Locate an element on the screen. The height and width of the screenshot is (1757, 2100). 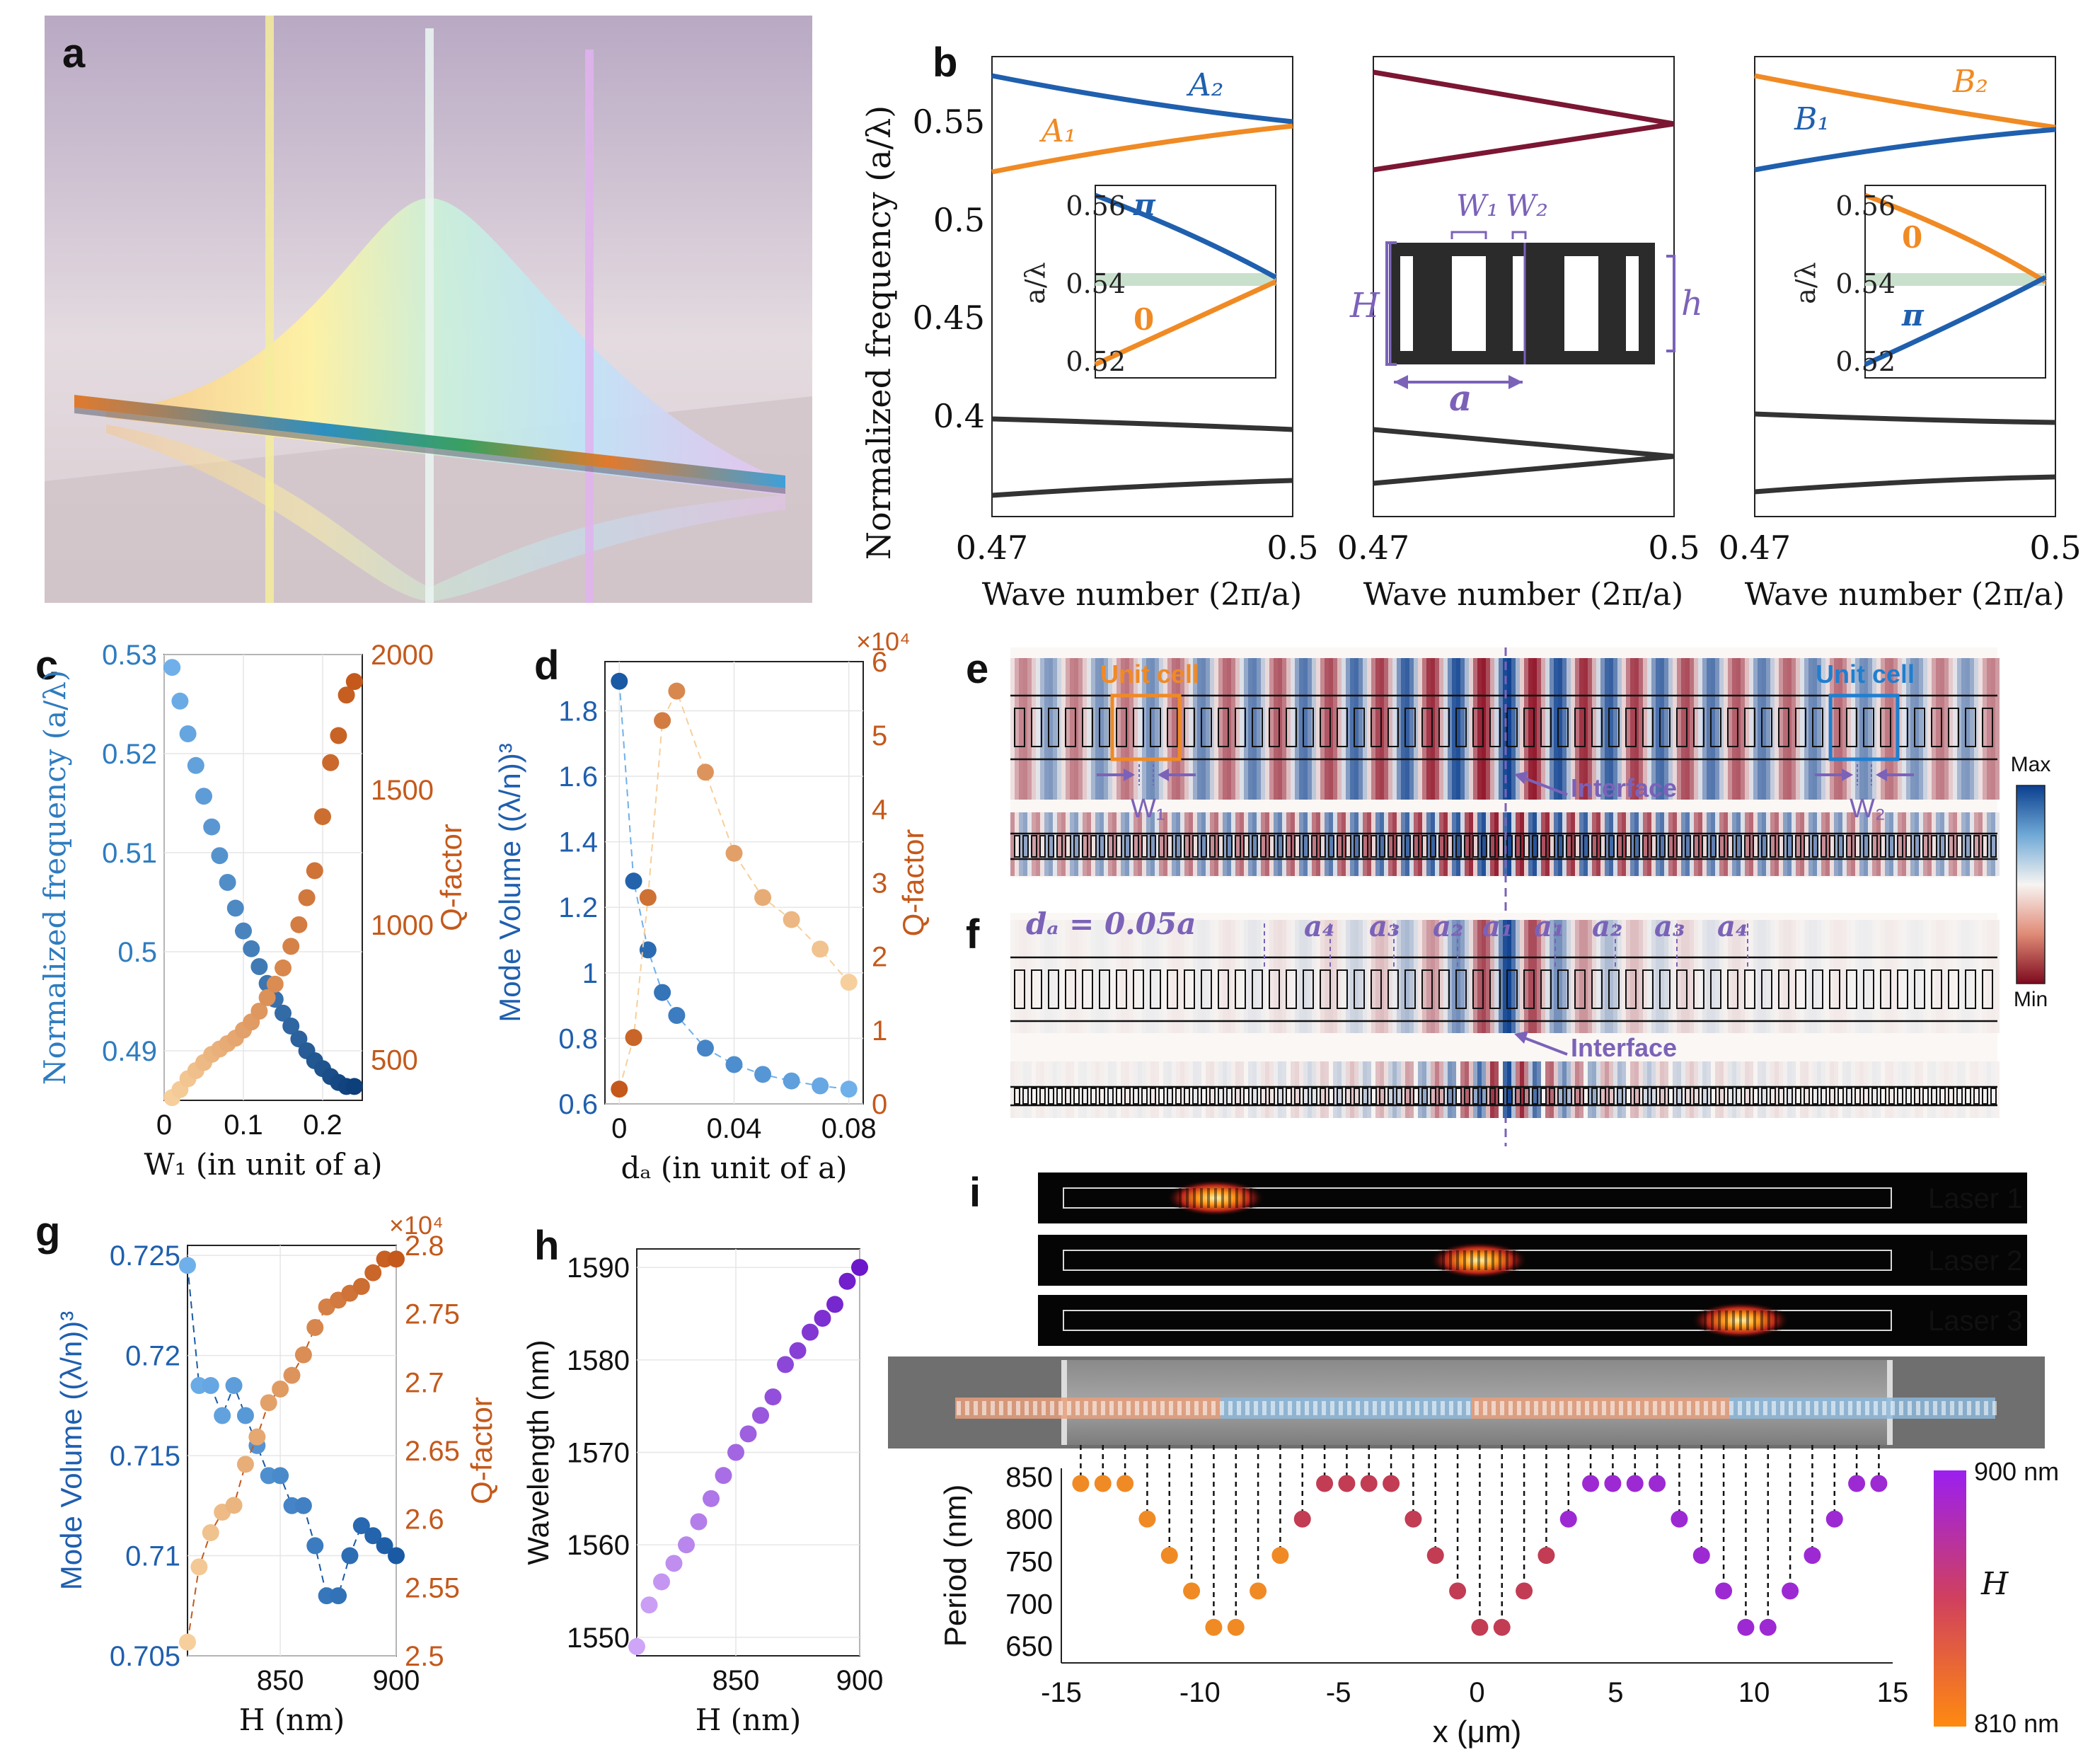
inset-left-ytick-1: 0.54 is located at coordinates (1096, 283).